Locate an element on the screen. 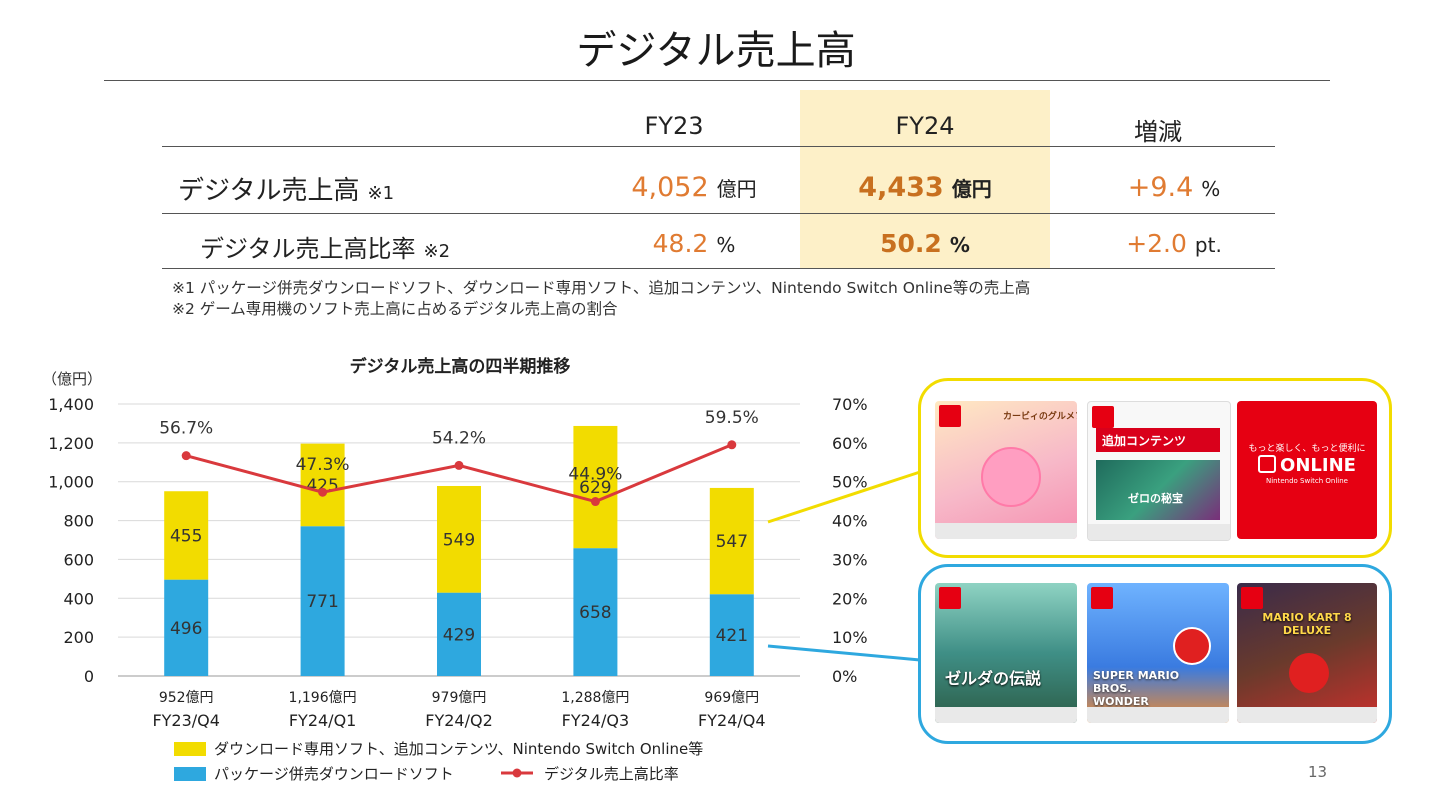  mario-kart-card-title: MARIO KART 8 DELUXE is located at coordinates (1307, 624).